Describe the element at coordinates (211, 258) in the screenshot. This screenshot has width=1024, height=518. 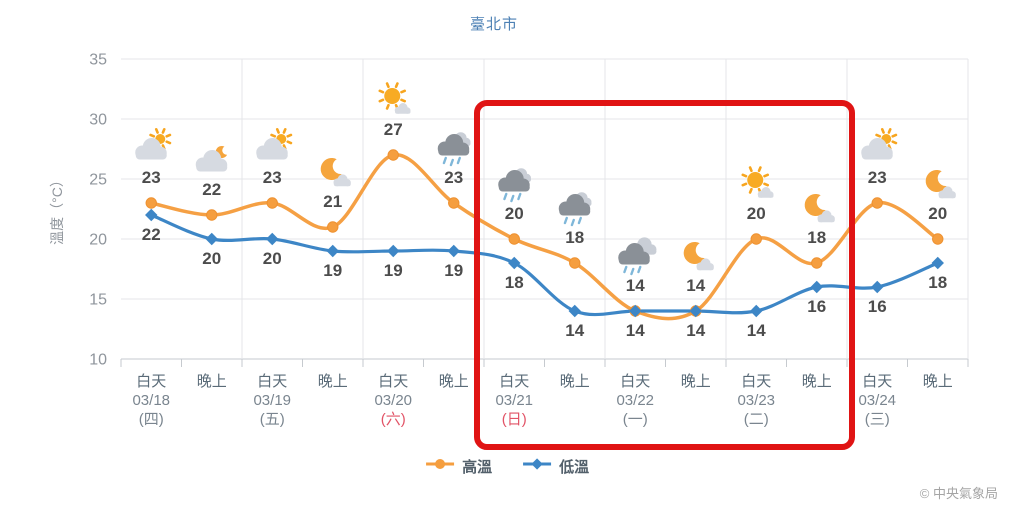
I see `low-temp-value: 20` at that location.